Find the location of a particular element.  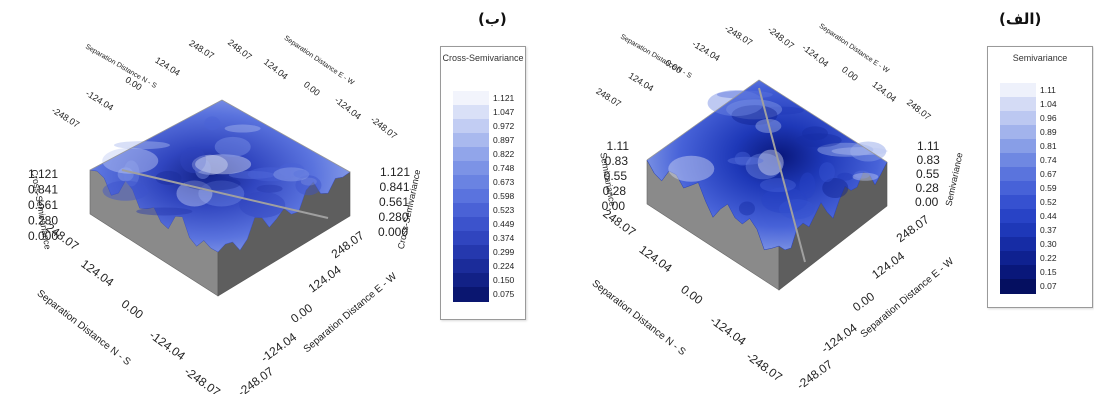

legend-tick-label: 0.075 is located at coordinates (504, 294).